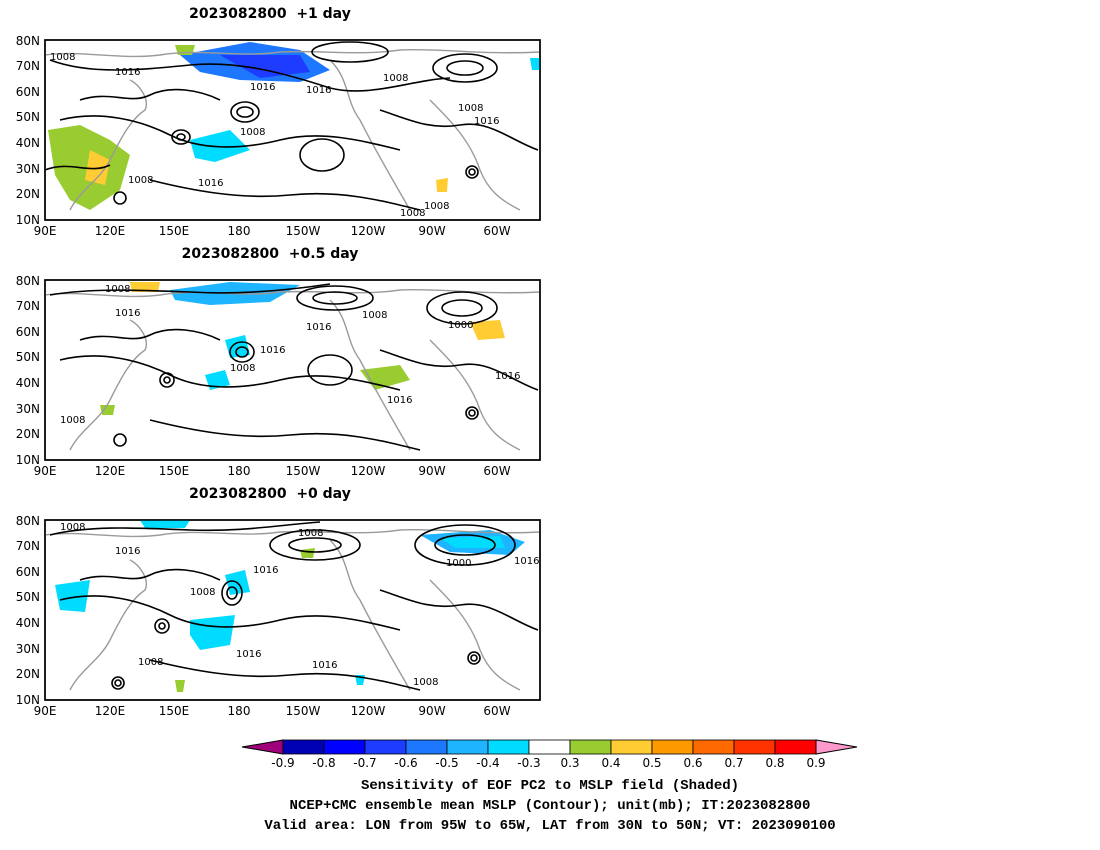  What do you see at coordinates (815, 763) in the screenshot?
I see `colorbar-tick-label: 0.9` at bounding box center [815, 763].